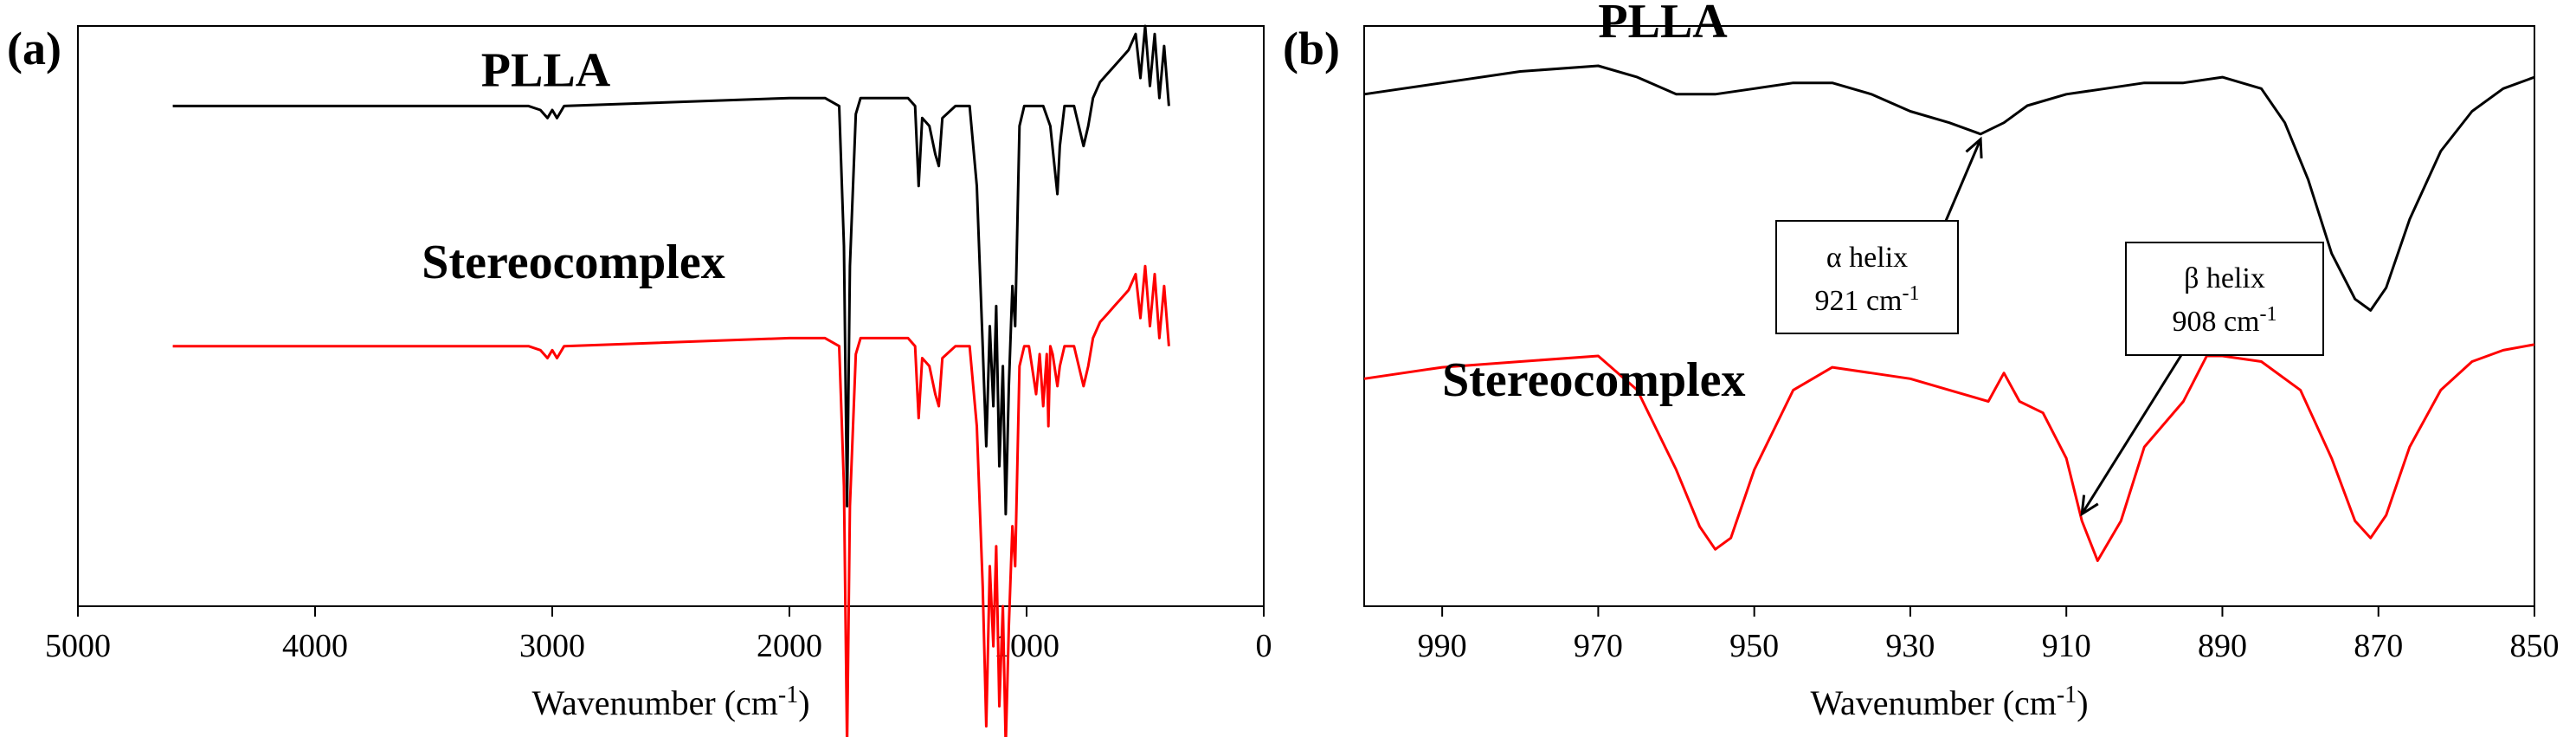  I want to click on alpha-helix-value-sup: -1, so click(1911, 293).